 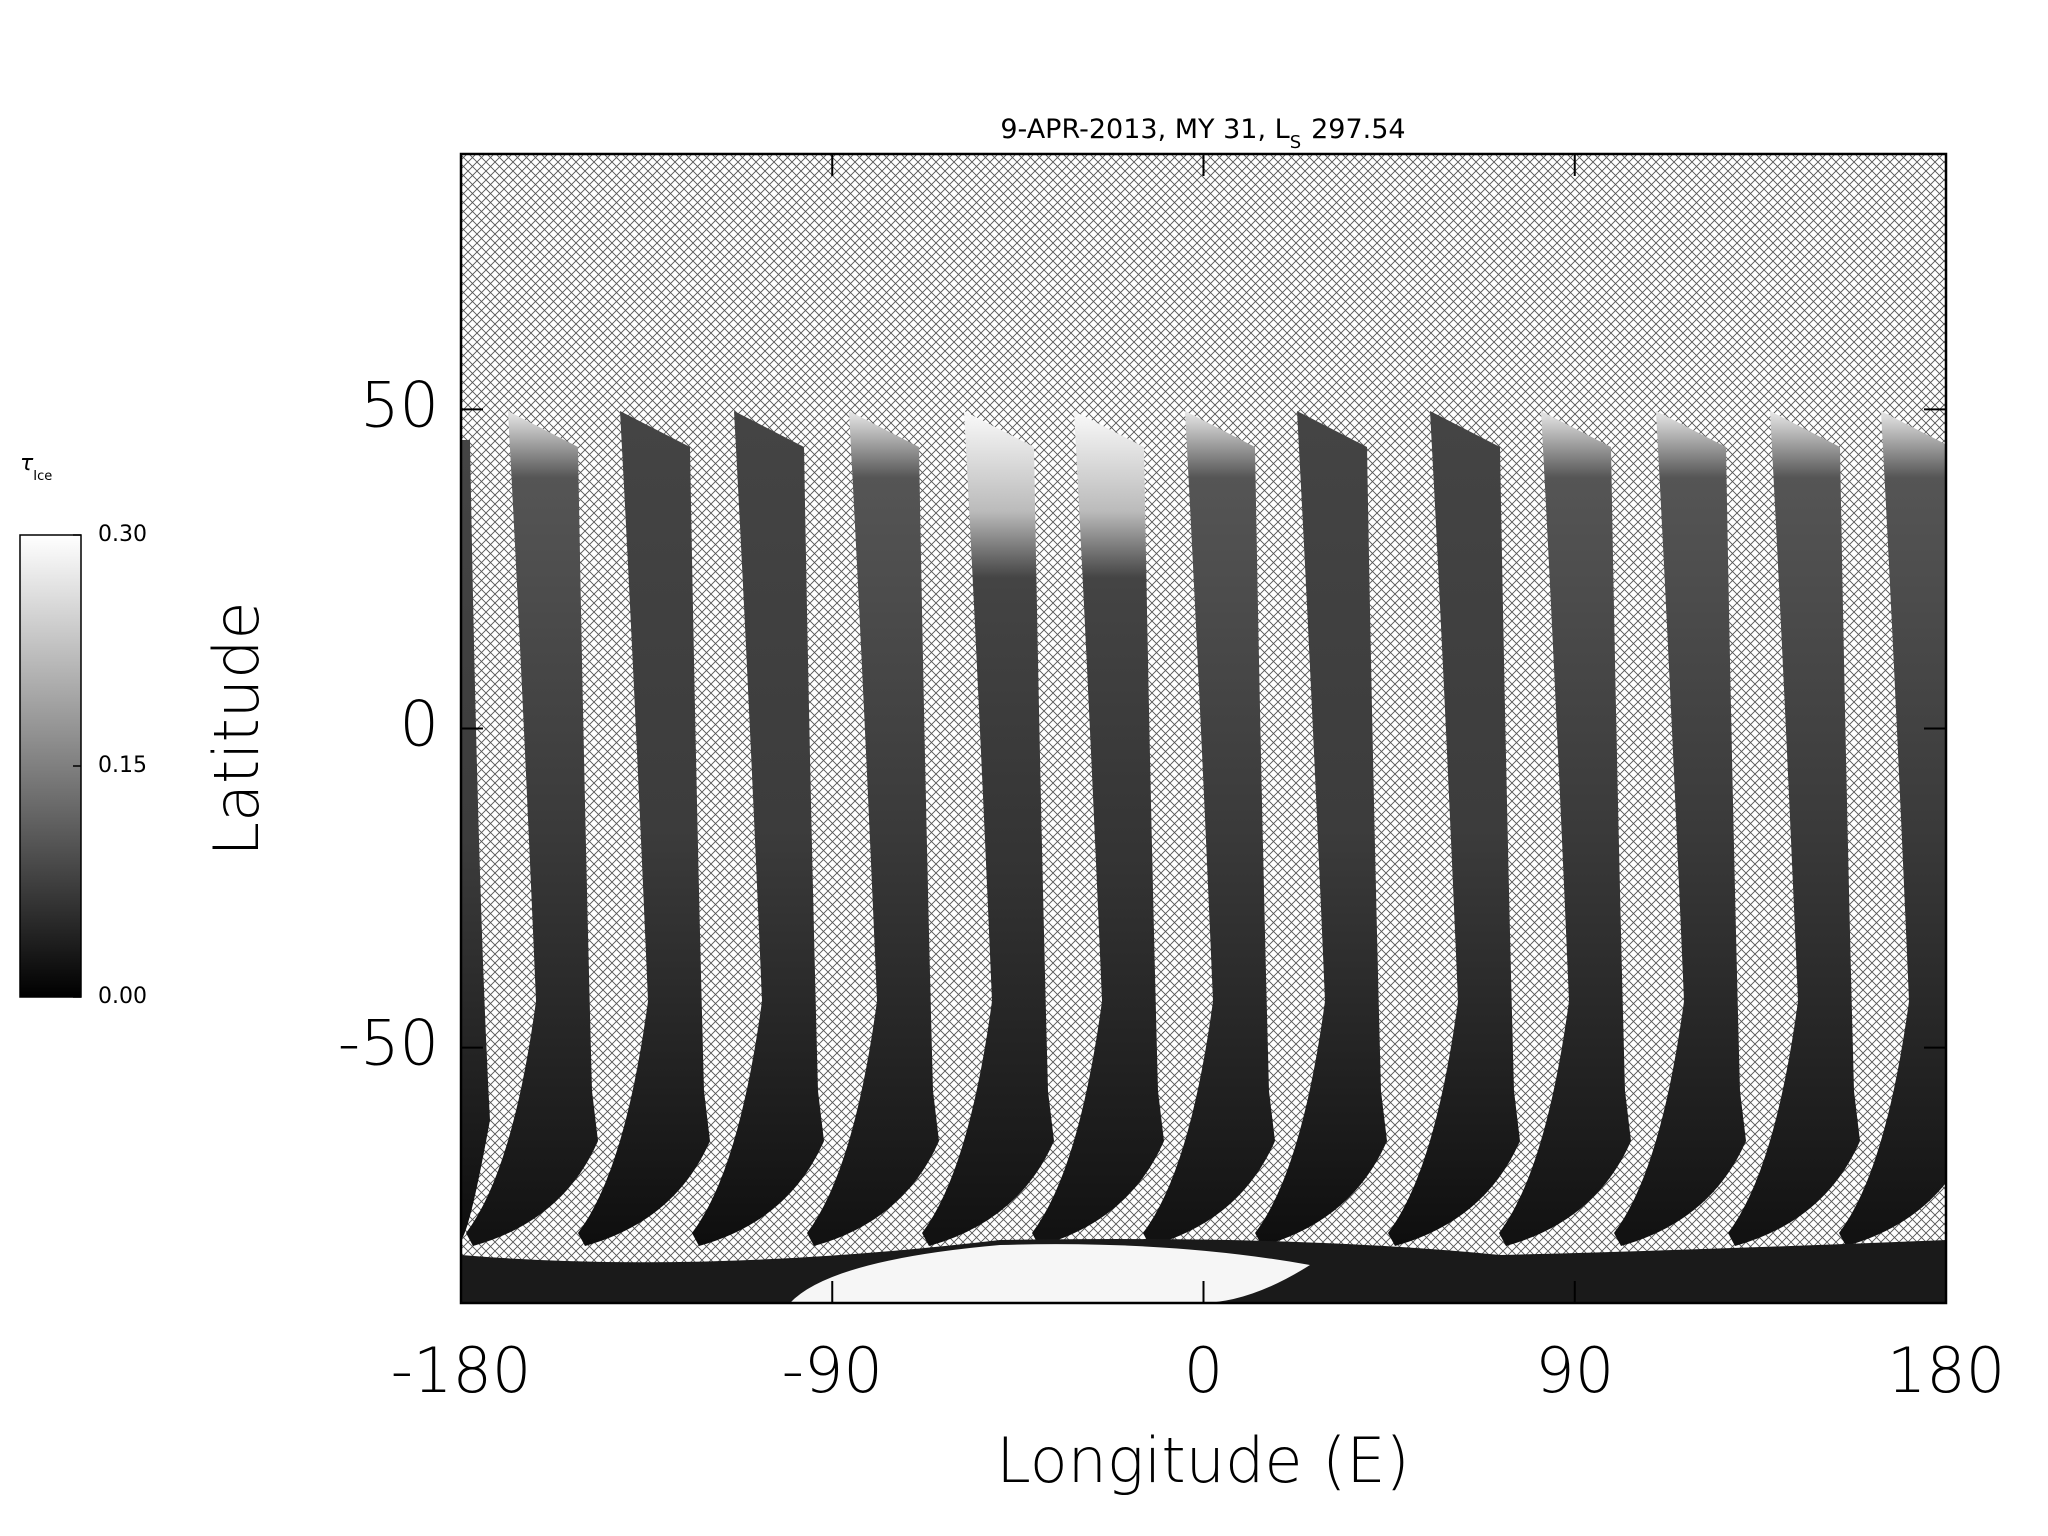 What do you see at coordinates (42, 476) in the screenshot?
I see `colorbar-subscript: Ice` at bounding box center [42, 476].